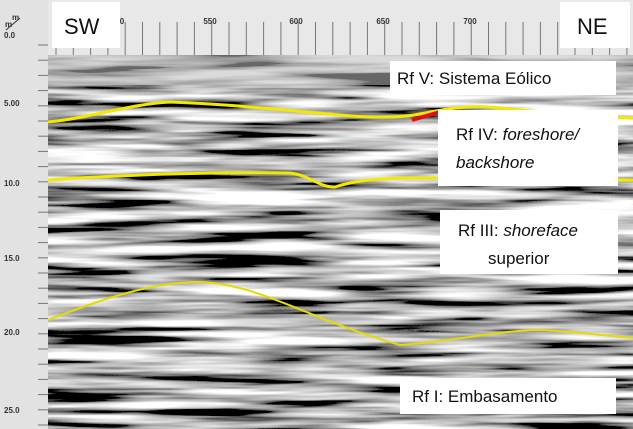 The image size is (633, 429). Describe the element at coordinates (12, 332) in the screenshot. I see `left-tick-label: 20.0` at that location.